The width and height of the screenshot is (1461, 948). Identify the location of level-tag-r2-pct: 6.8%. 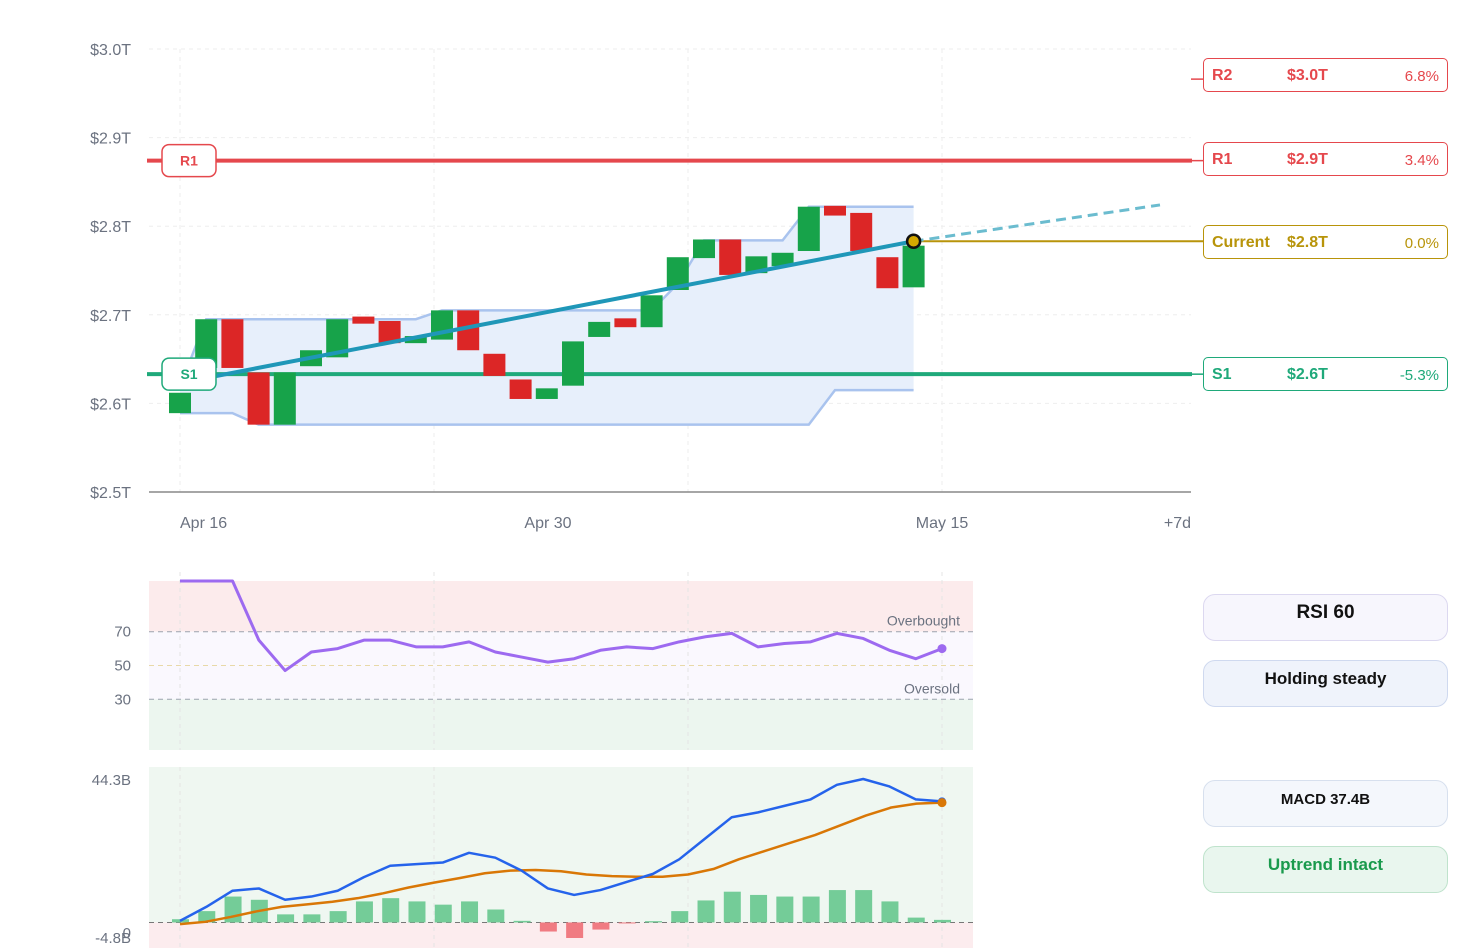
(1421, 76).